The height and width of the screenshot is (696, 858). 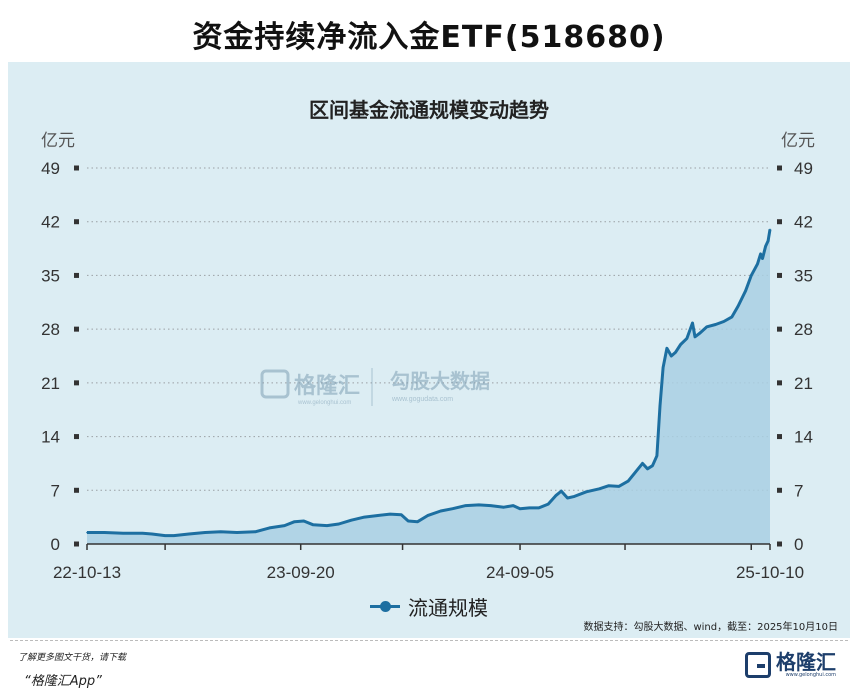 What do you see at coordinates (770, 572) in the screenshot?
I see `x-tick-label: 25-10-10` at bounding box center [770, 572].